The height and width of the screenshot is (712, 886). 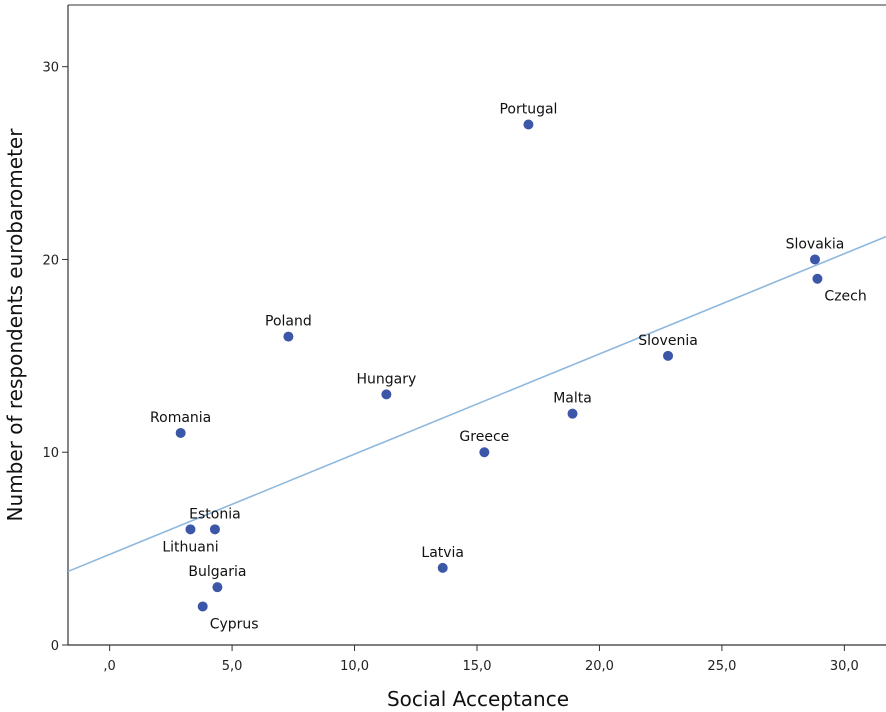 What do you see at coordinates (15, 325) in the screenshot?
I see `y-axis-title: Number of respondents eurobarometer` at bounding box center [15, 325].